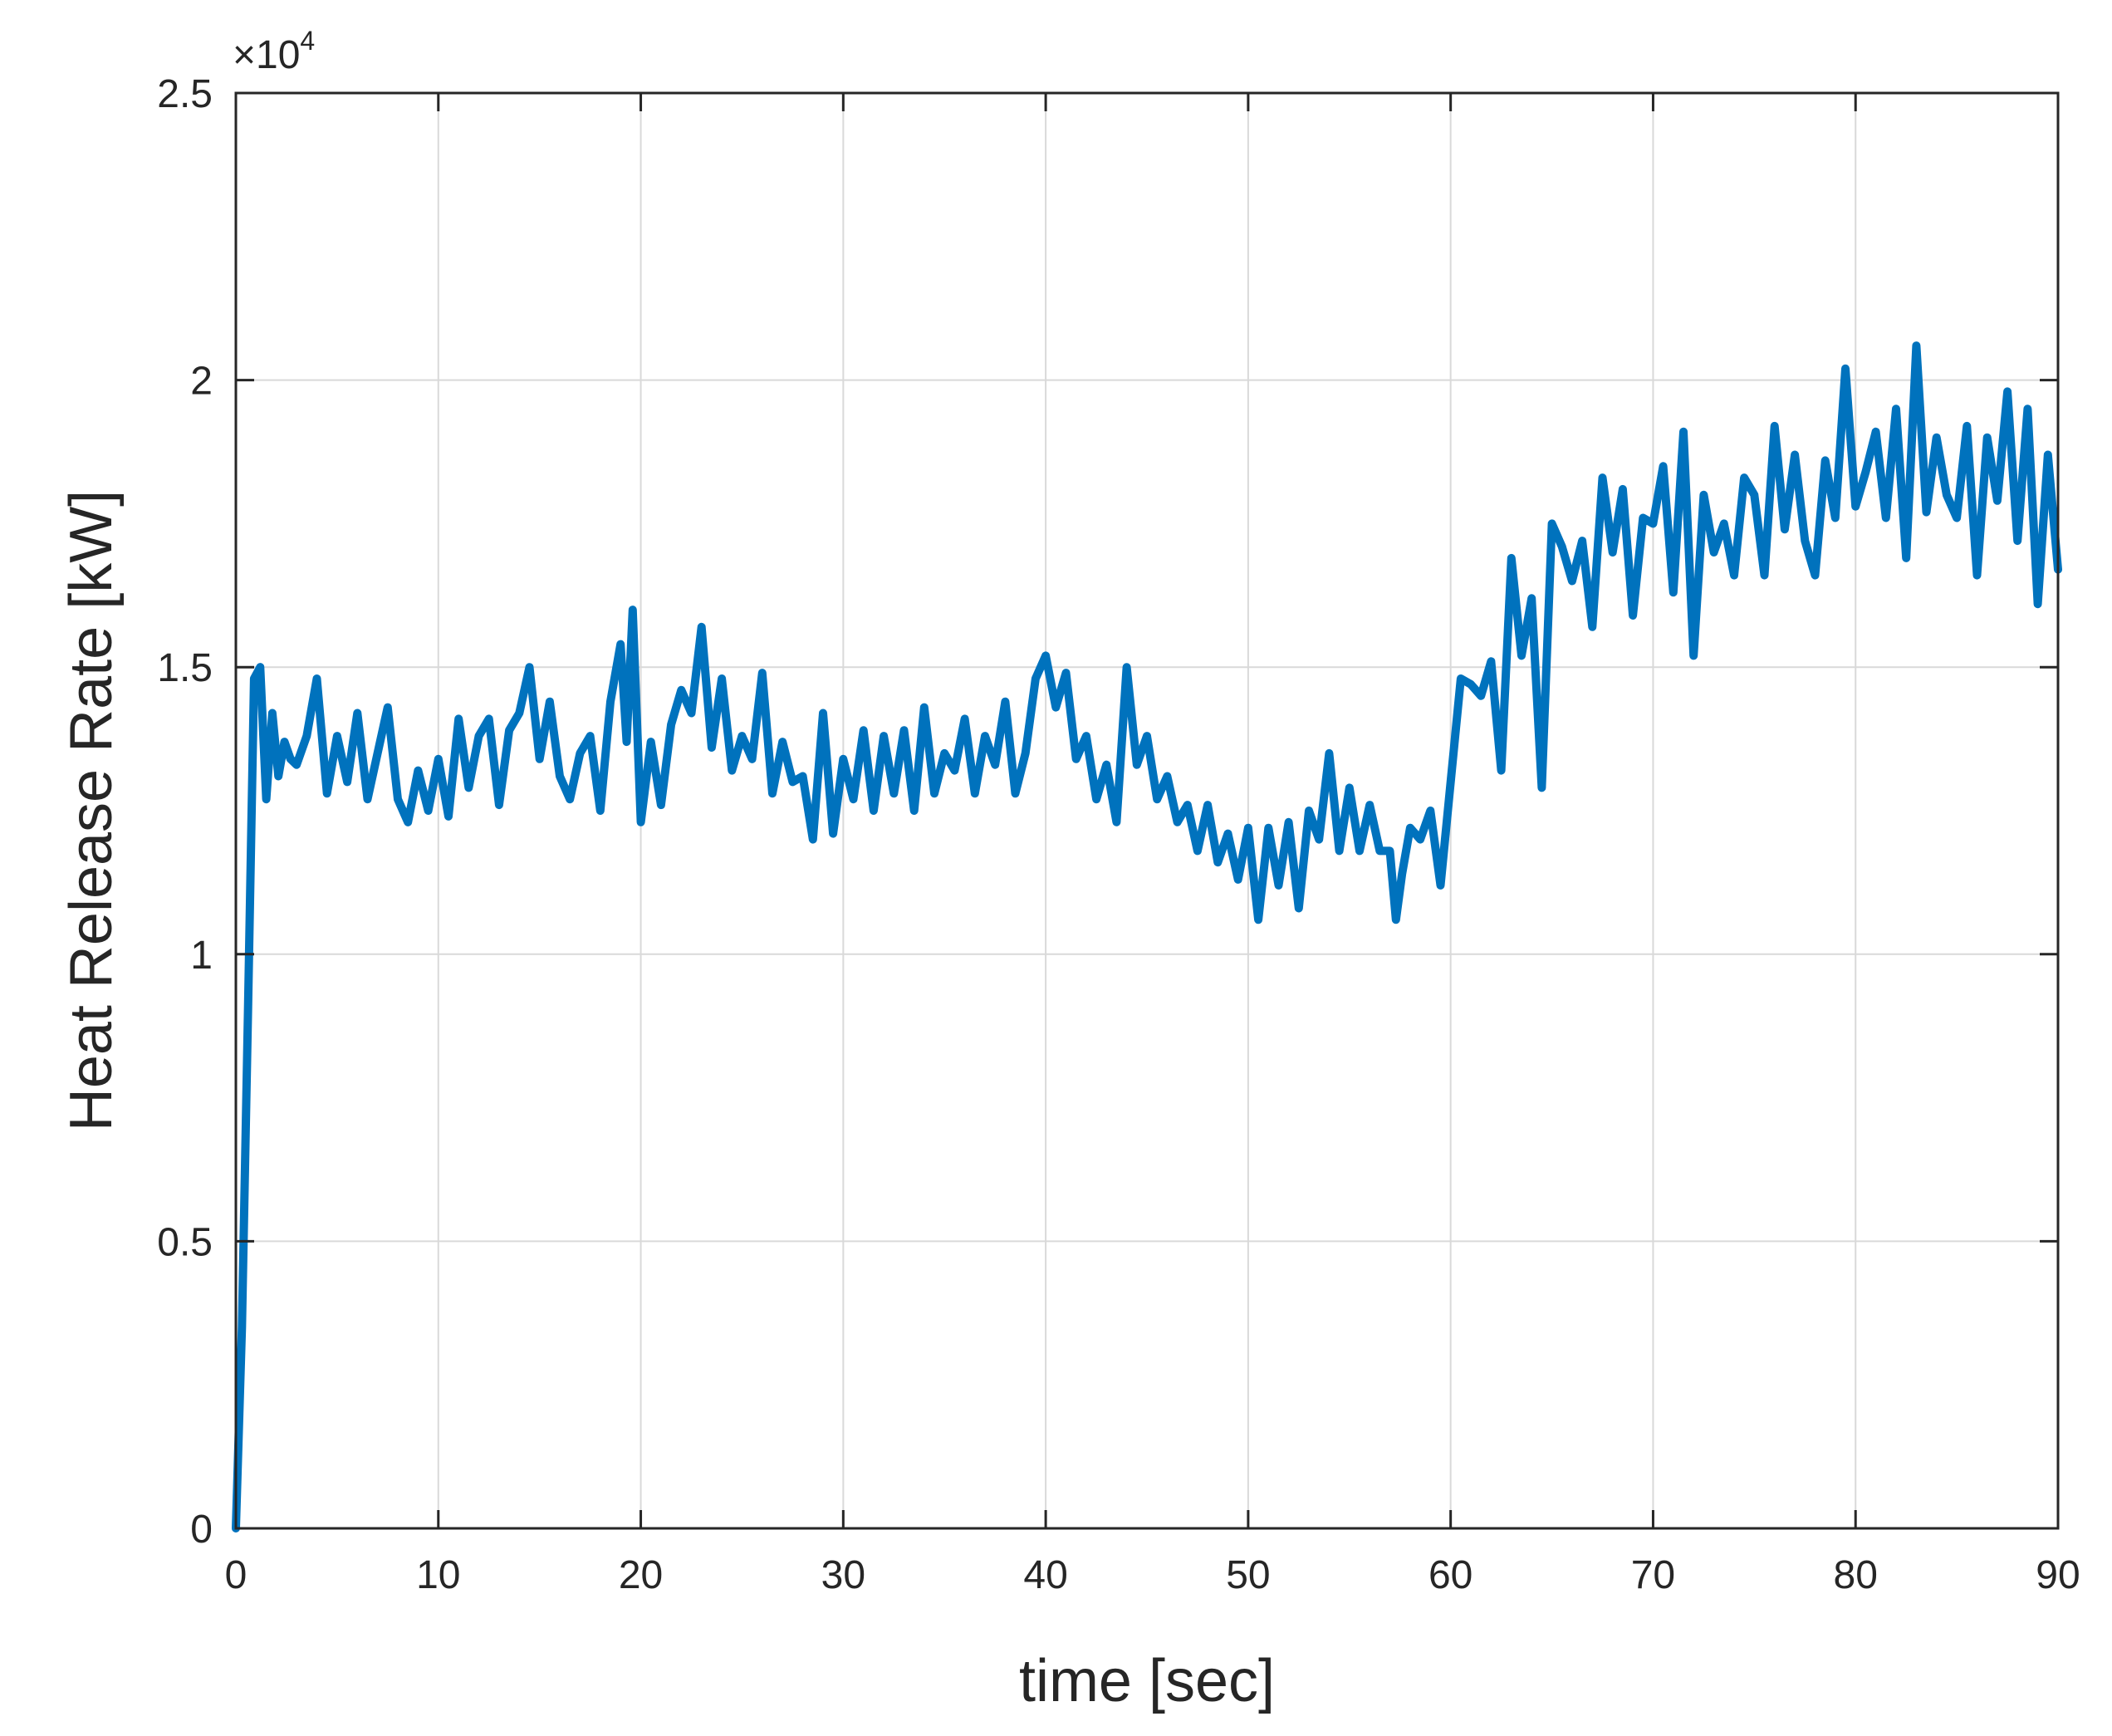 The height and width of the screenshot is (1736, 2112). What do you see at coordinates (201, 1530) in the screenshot?
I see `y-tick-label: 0` at bounding box center [201, 1530].